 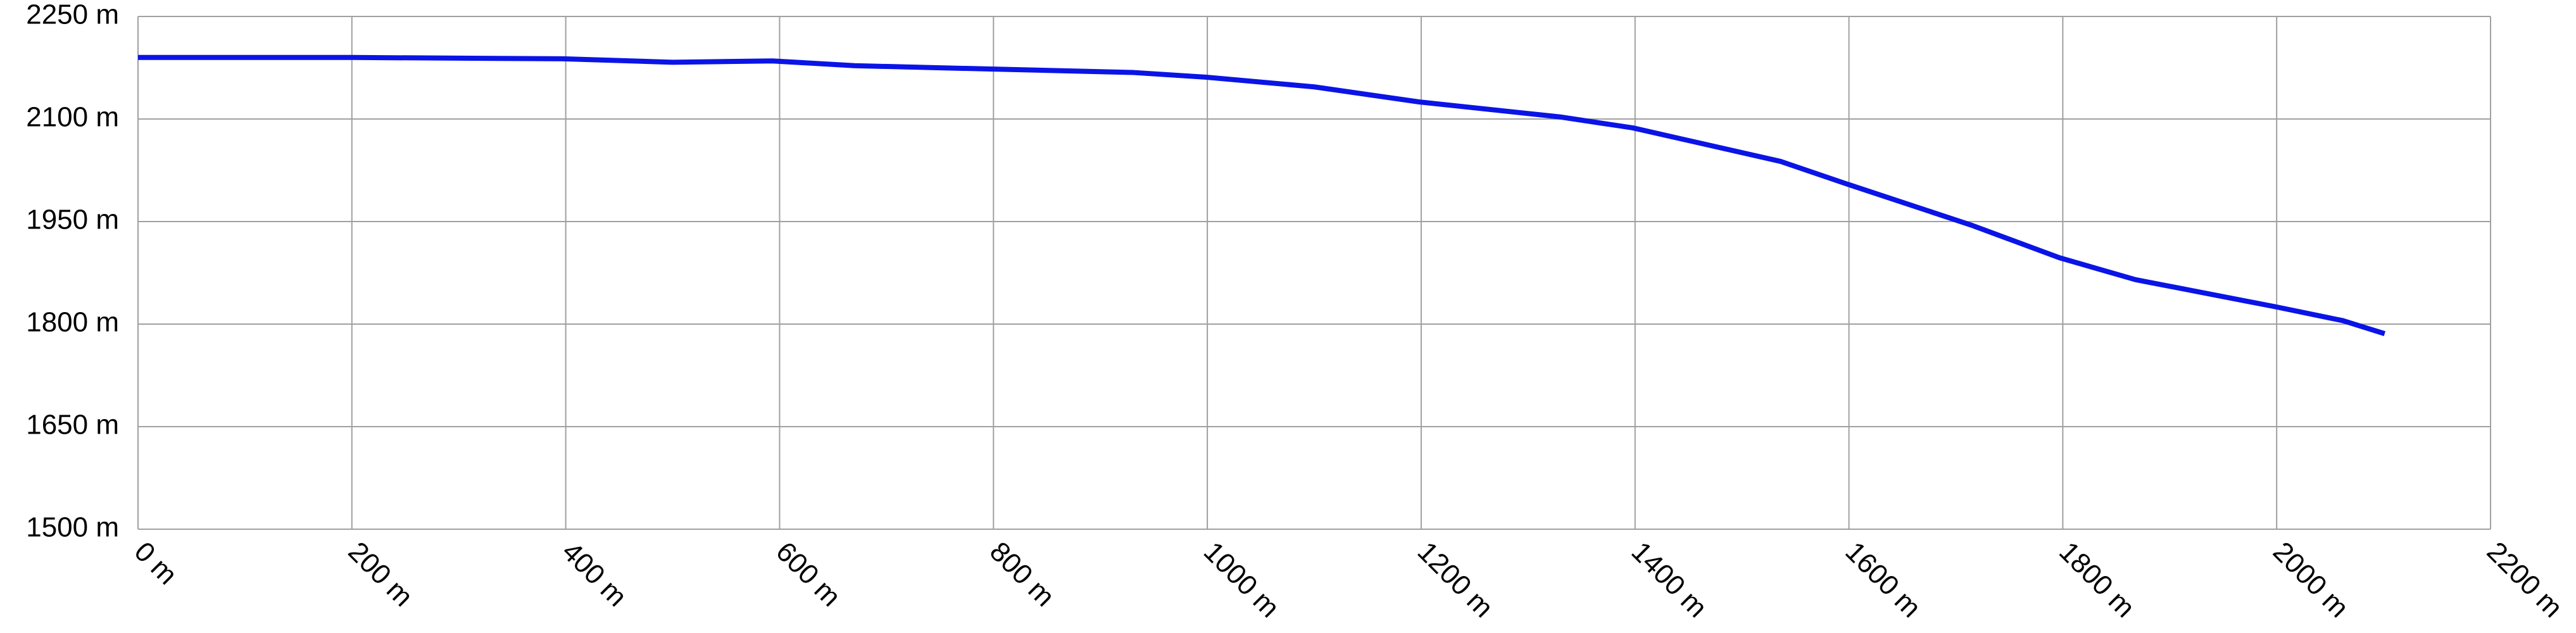 What do you see at coordinates (2310, 580) in the screenshot?
I see `x-tick-label: 2000 m` at bounding box center [2310, 580].